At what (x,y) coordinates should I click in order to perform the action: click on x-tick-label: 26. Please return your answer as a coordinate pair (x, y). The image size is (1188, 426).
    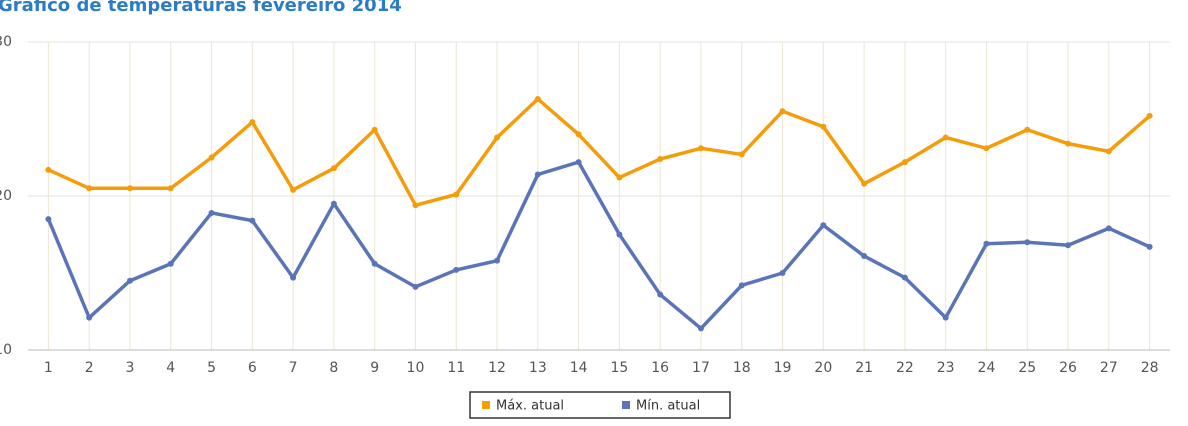
    Looking at the image, I should click on (1068, 368).